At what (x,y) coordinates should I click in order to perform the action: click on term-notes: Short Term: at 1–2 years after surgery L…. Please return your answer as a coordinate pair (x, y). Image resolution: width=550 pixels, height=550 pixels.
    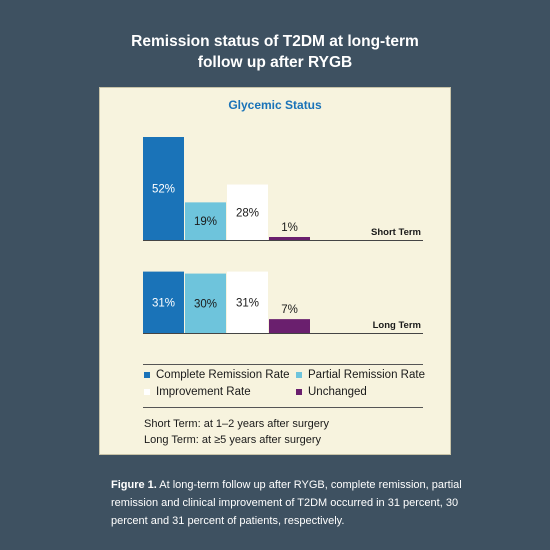
    Looking at the image, I should click on (236, 432).